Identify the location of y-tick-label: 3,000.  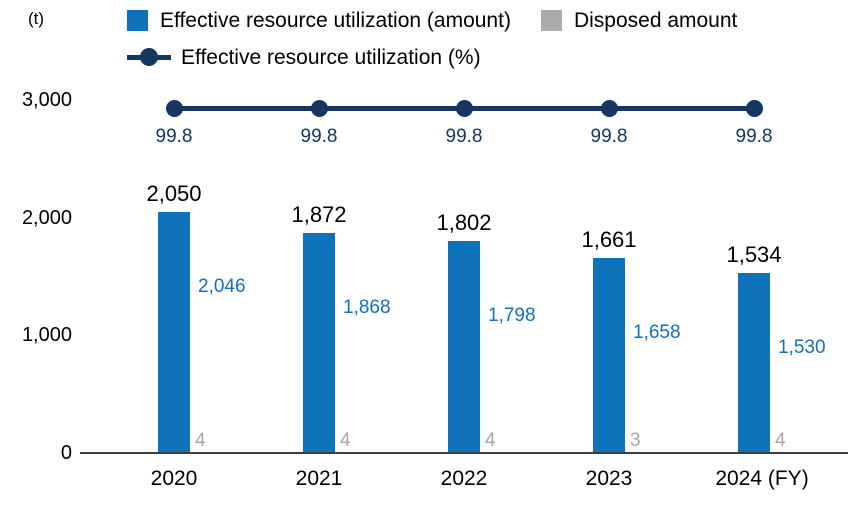
(46, 100).